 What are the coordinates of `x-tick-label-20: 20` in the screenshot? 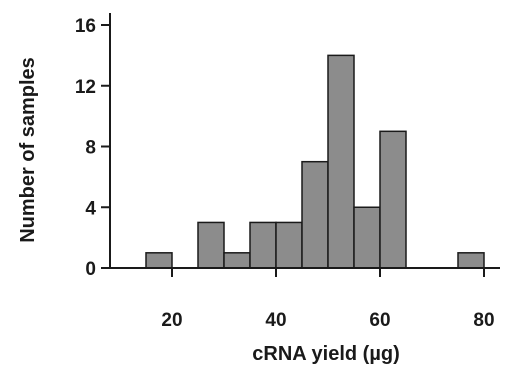 It's located at (171, 320).